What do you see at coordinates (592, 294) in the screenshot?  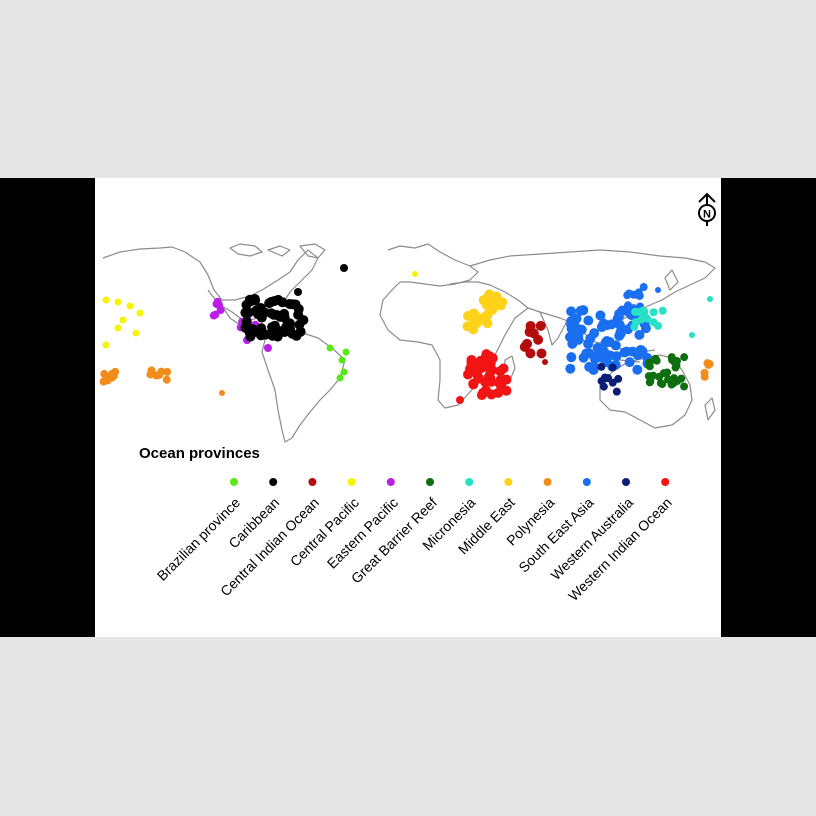 I see `asia-coast` at bounding box center [592, 294].